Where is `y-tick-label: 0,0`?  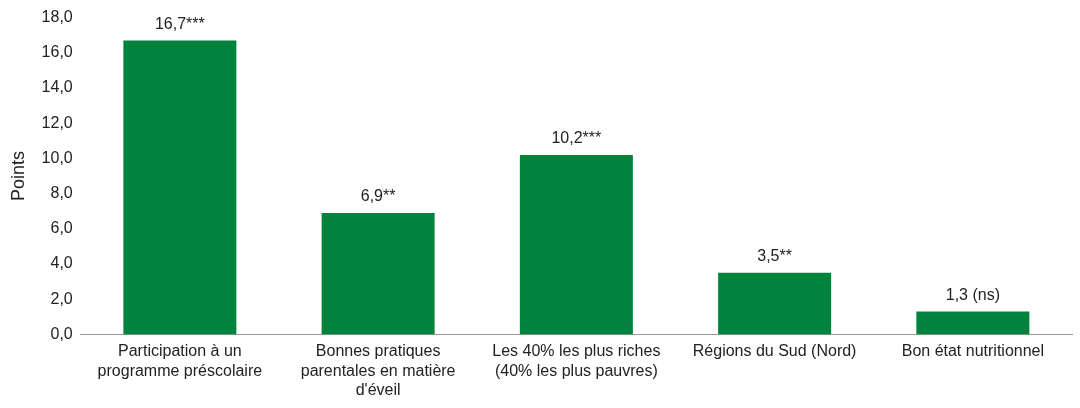
y-tick-label: 0,0 is located at coordinates (61, 333).